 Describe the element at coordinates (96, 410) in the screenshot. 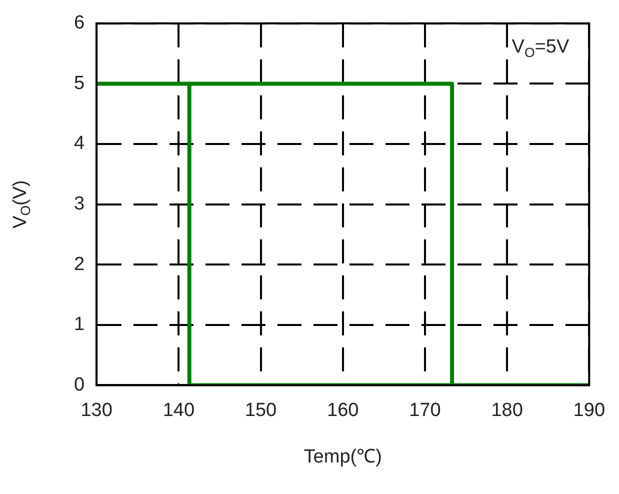

I see `x-tick-label: 130` at that location.